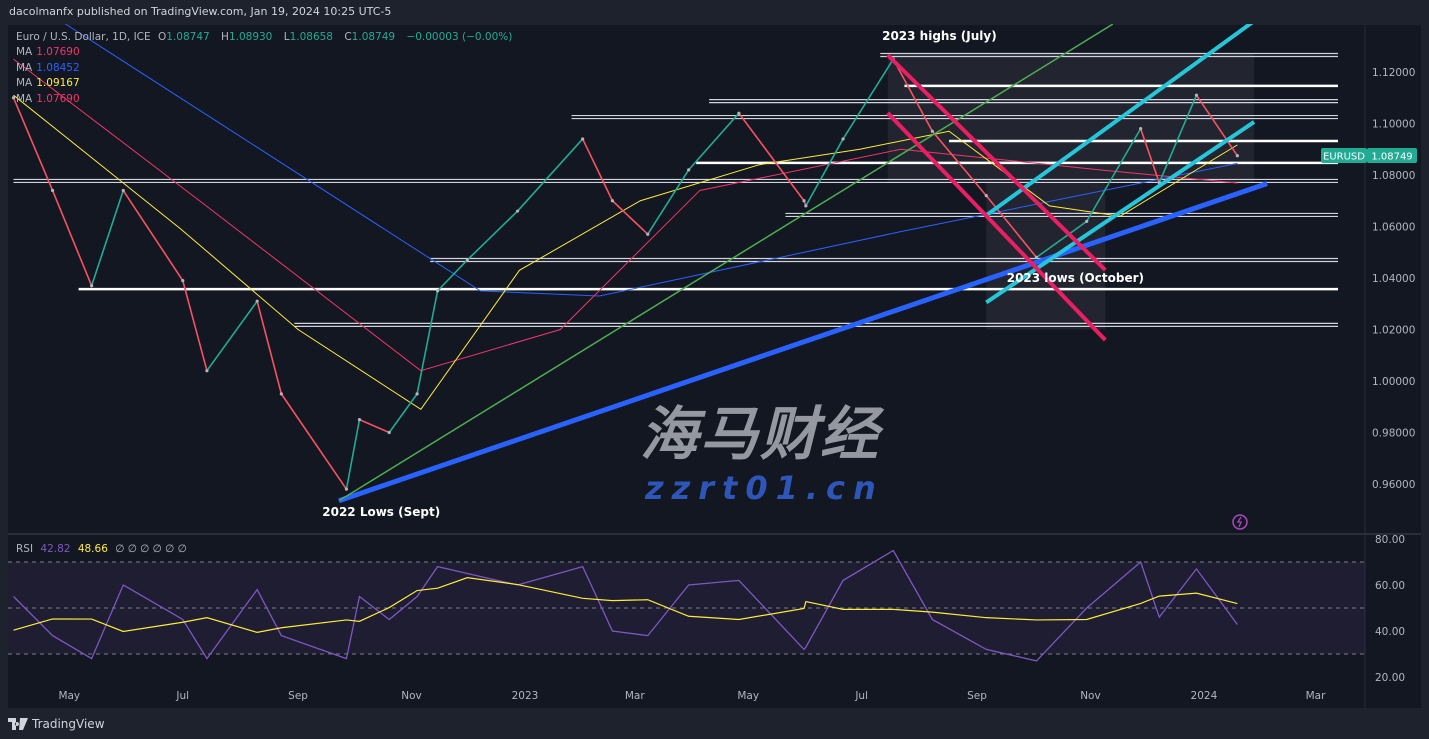 This screenshot has height=739, width=1429. Describe the element at coordinates (225, 37) in the screenshot. I see `high-label: H` at that location.